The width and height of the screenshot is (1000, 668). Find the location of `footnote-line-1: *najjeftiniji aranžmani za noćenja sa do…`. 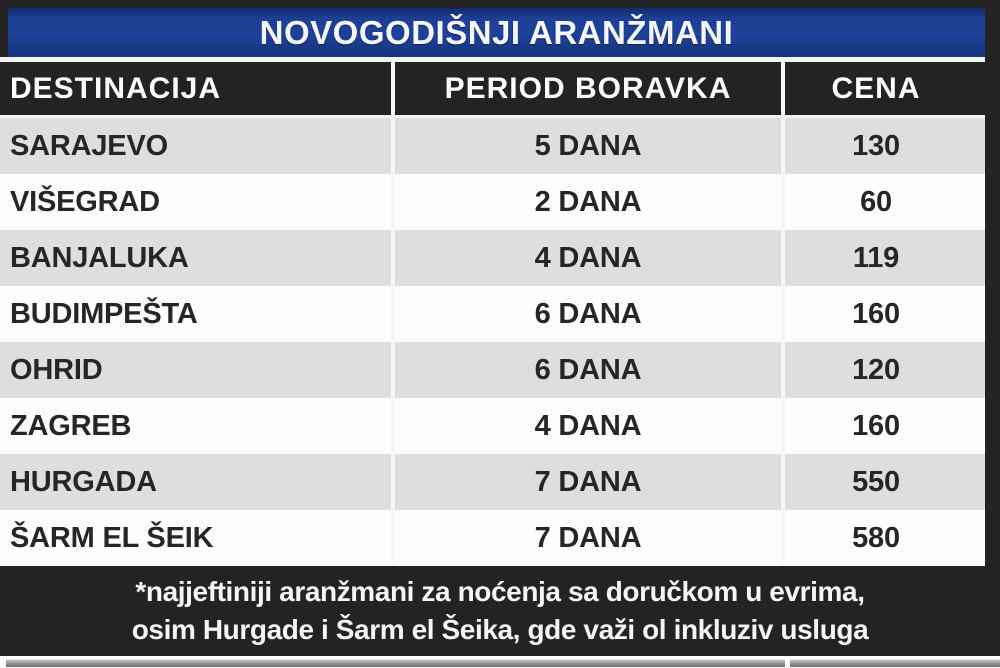

footnote-line-1: *najjeftiniji aranžmani za noćenja sa do… is located at coordinates (500, 591).